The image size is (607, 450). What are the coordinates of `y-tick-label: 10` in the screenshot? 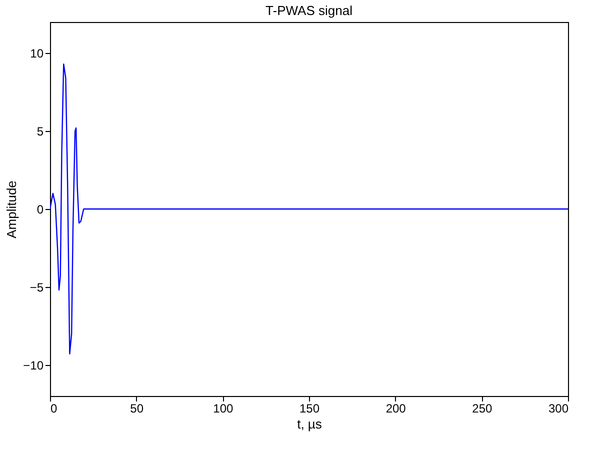 It's located at (37, 53).